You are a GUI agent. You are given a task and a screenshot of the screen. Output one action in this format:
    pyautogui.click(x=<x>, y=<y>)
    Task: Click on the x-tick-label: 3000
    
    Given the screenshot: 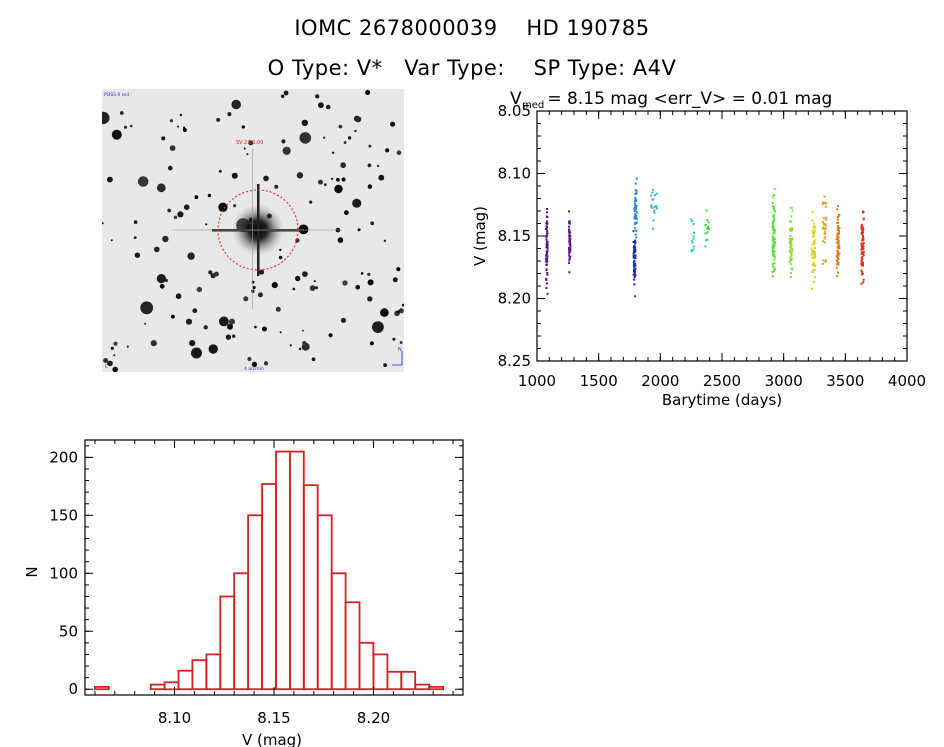 What is the action you would take?
    pyautogui.click(x=784, y=381)
    